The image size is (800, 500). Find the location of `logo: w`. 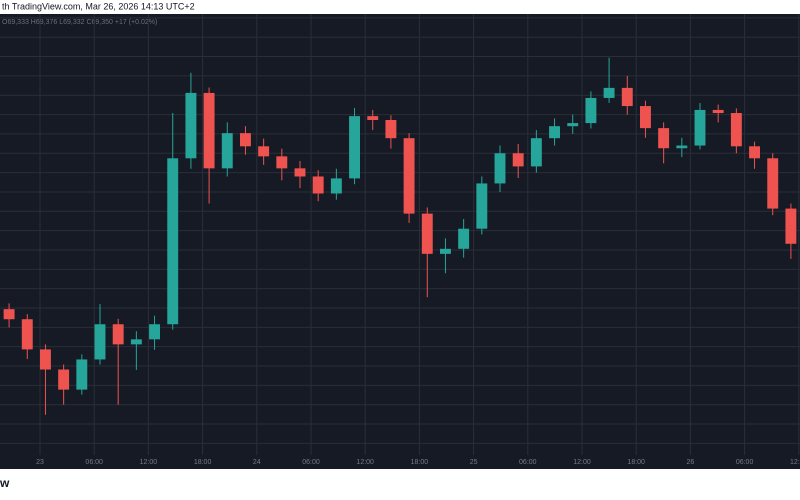

logo: w is located at coordinates (5, 483).